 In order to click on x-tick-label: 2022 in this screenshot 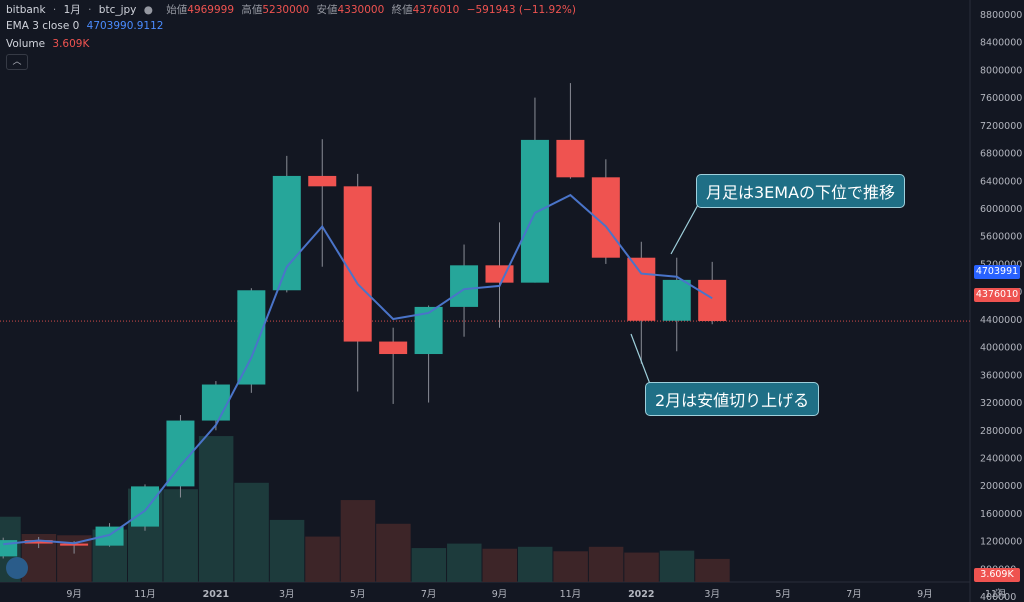, I will do `click(641, 594)`.